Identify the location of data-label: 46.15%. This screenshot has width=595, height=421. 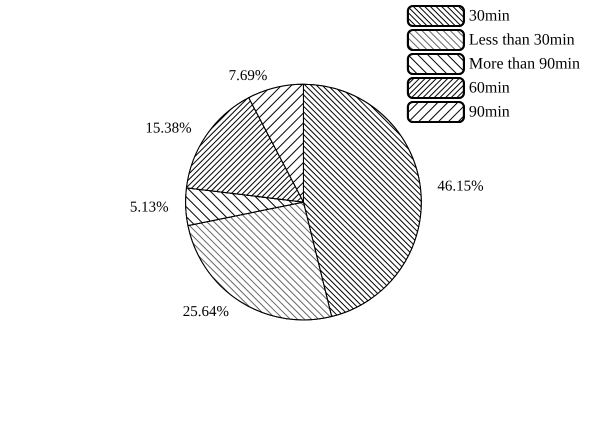
(460, 186).